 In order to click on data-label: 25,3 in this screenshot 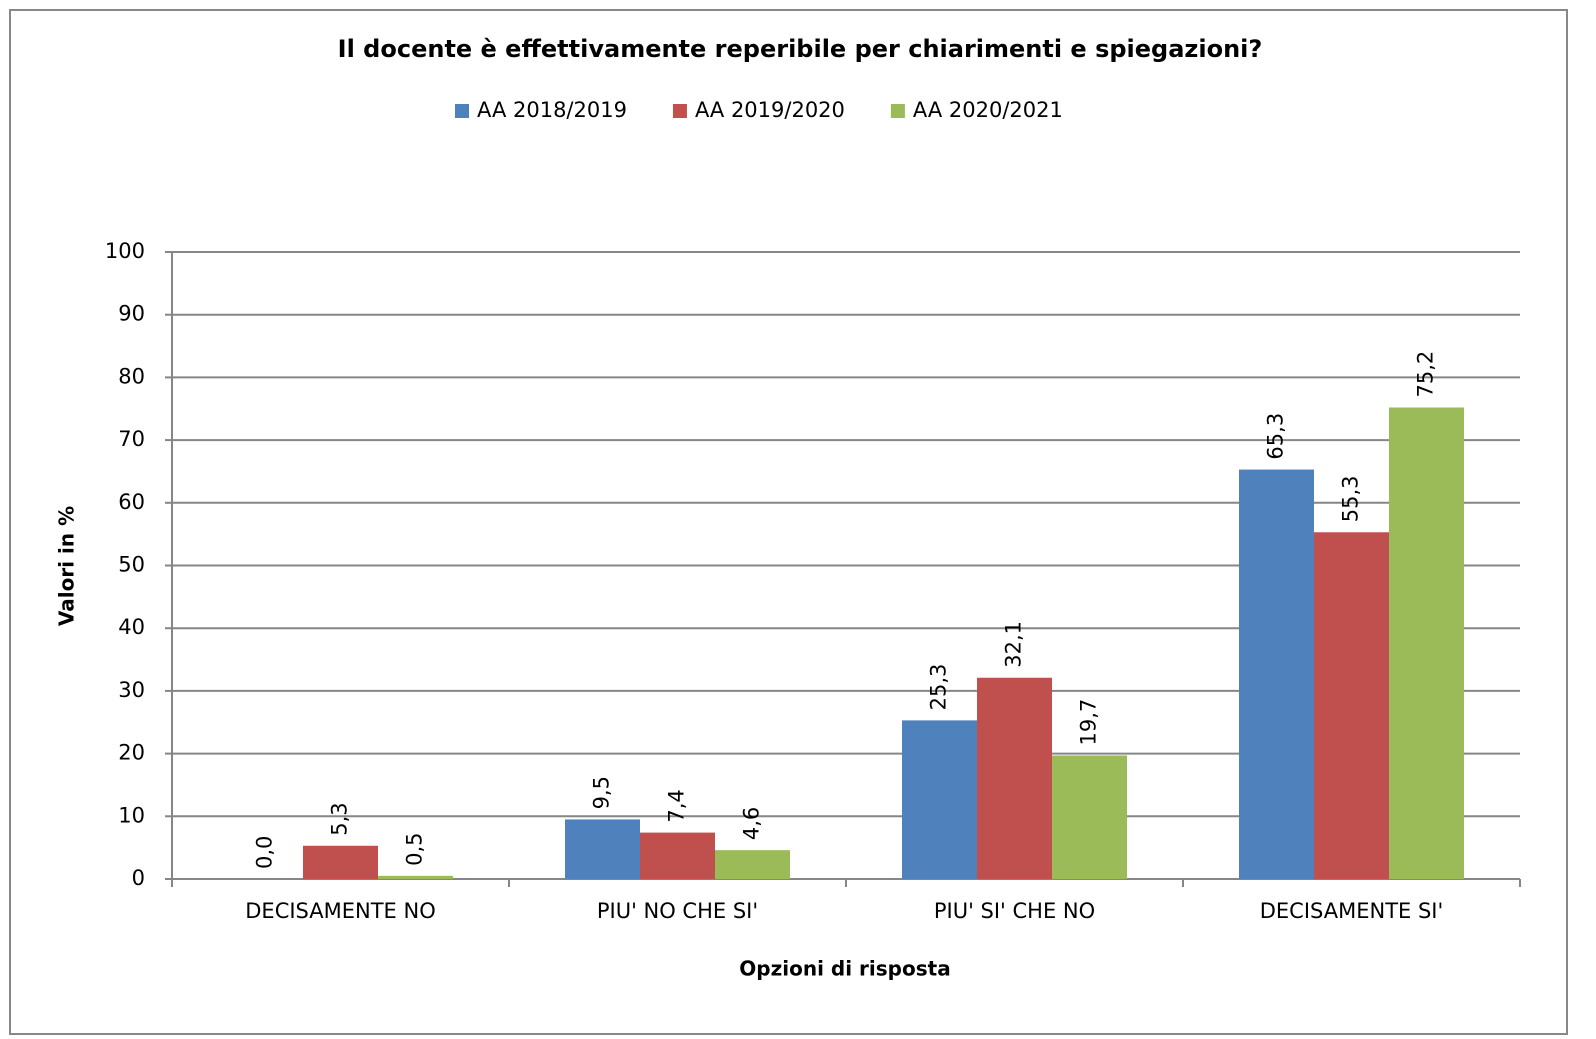, I will do `click(939, 687)`.